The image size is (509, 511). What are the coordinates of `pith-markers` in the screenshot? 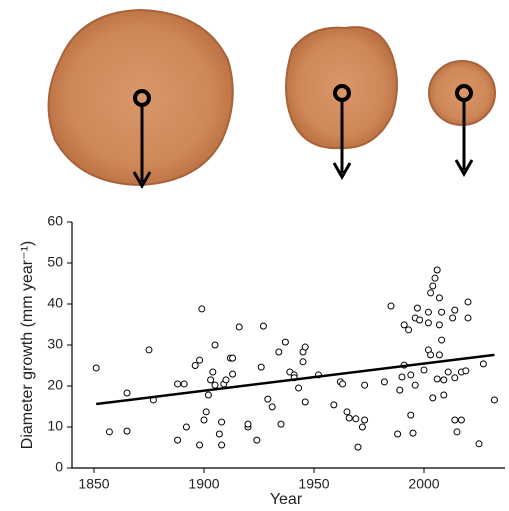 It's located at (303, 133).